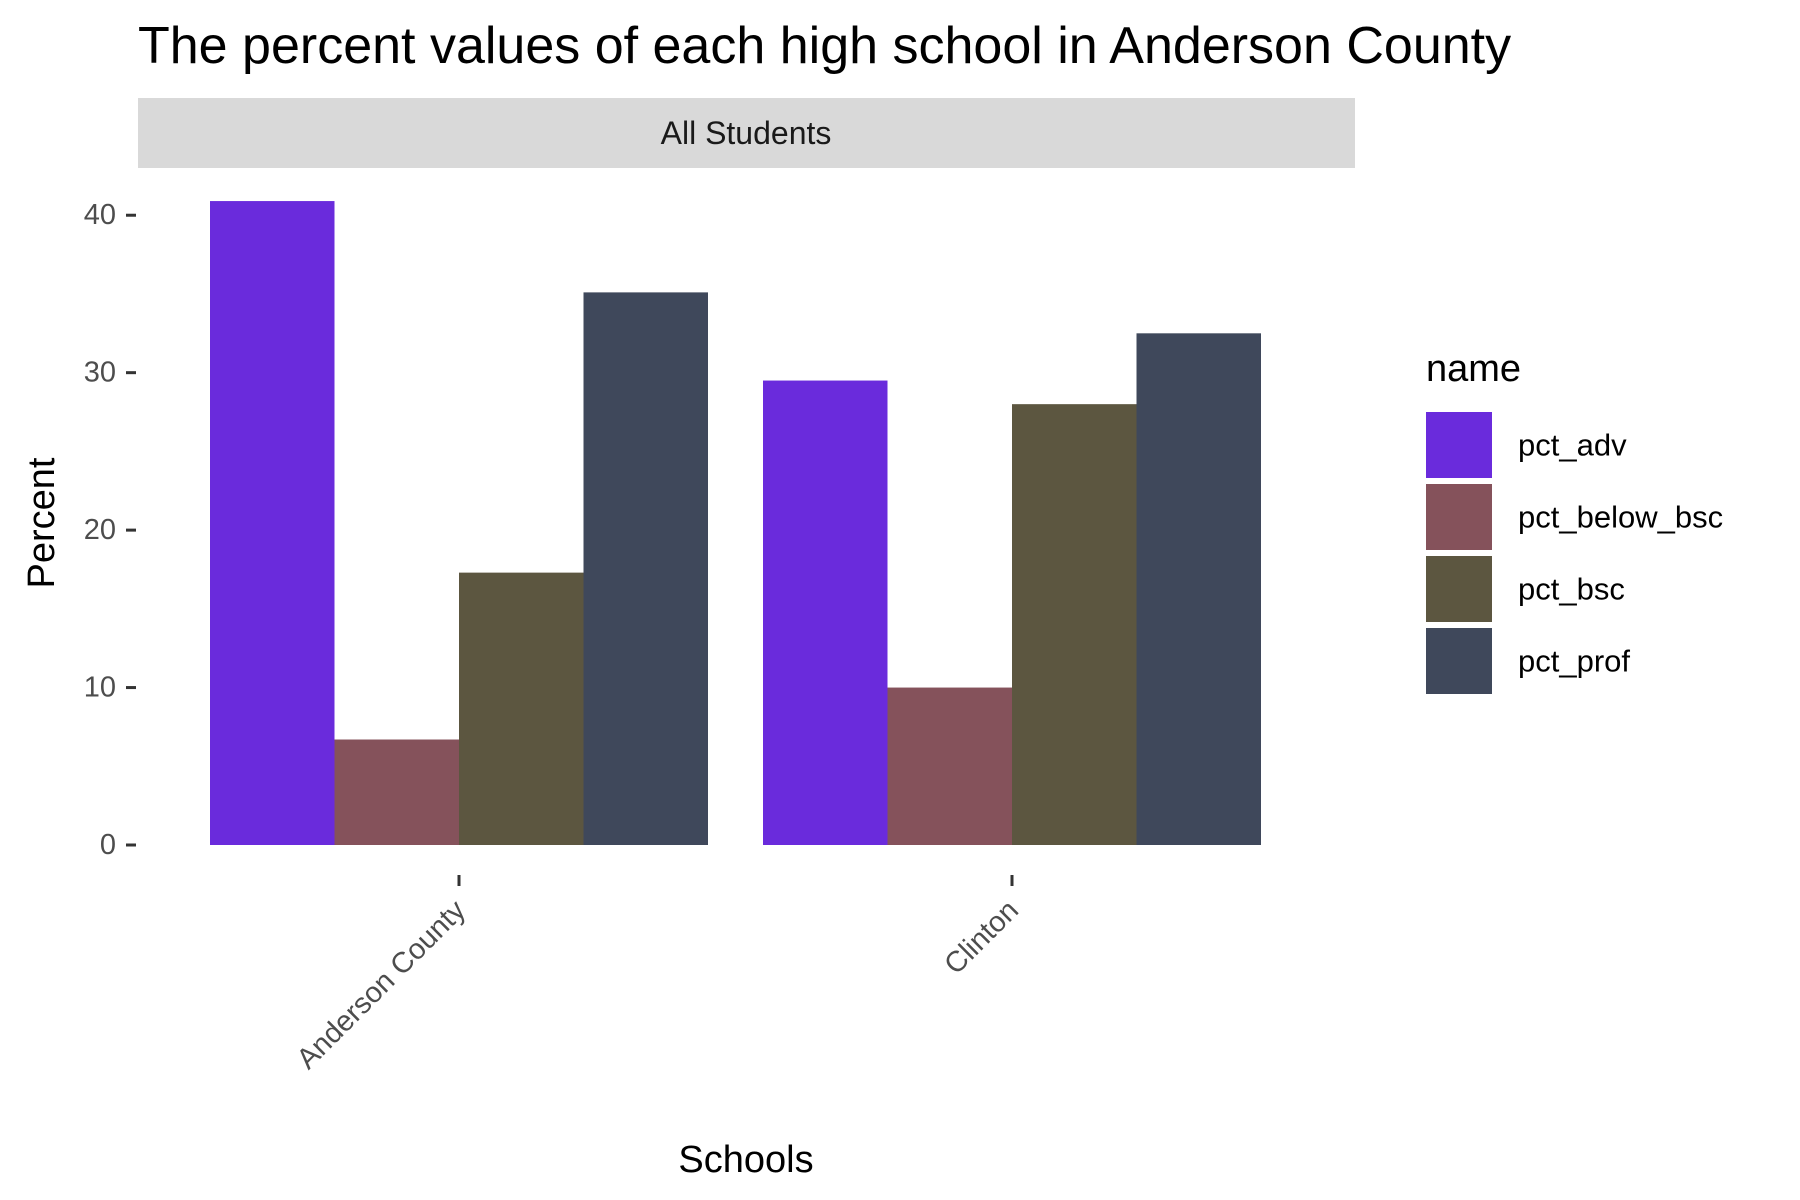 This screenshot has height=1200, width=1800. What do you see at coordinates (100, 530) in the screenshot?
I see `y-tick-label: 20` at bounding box center [100, 530].